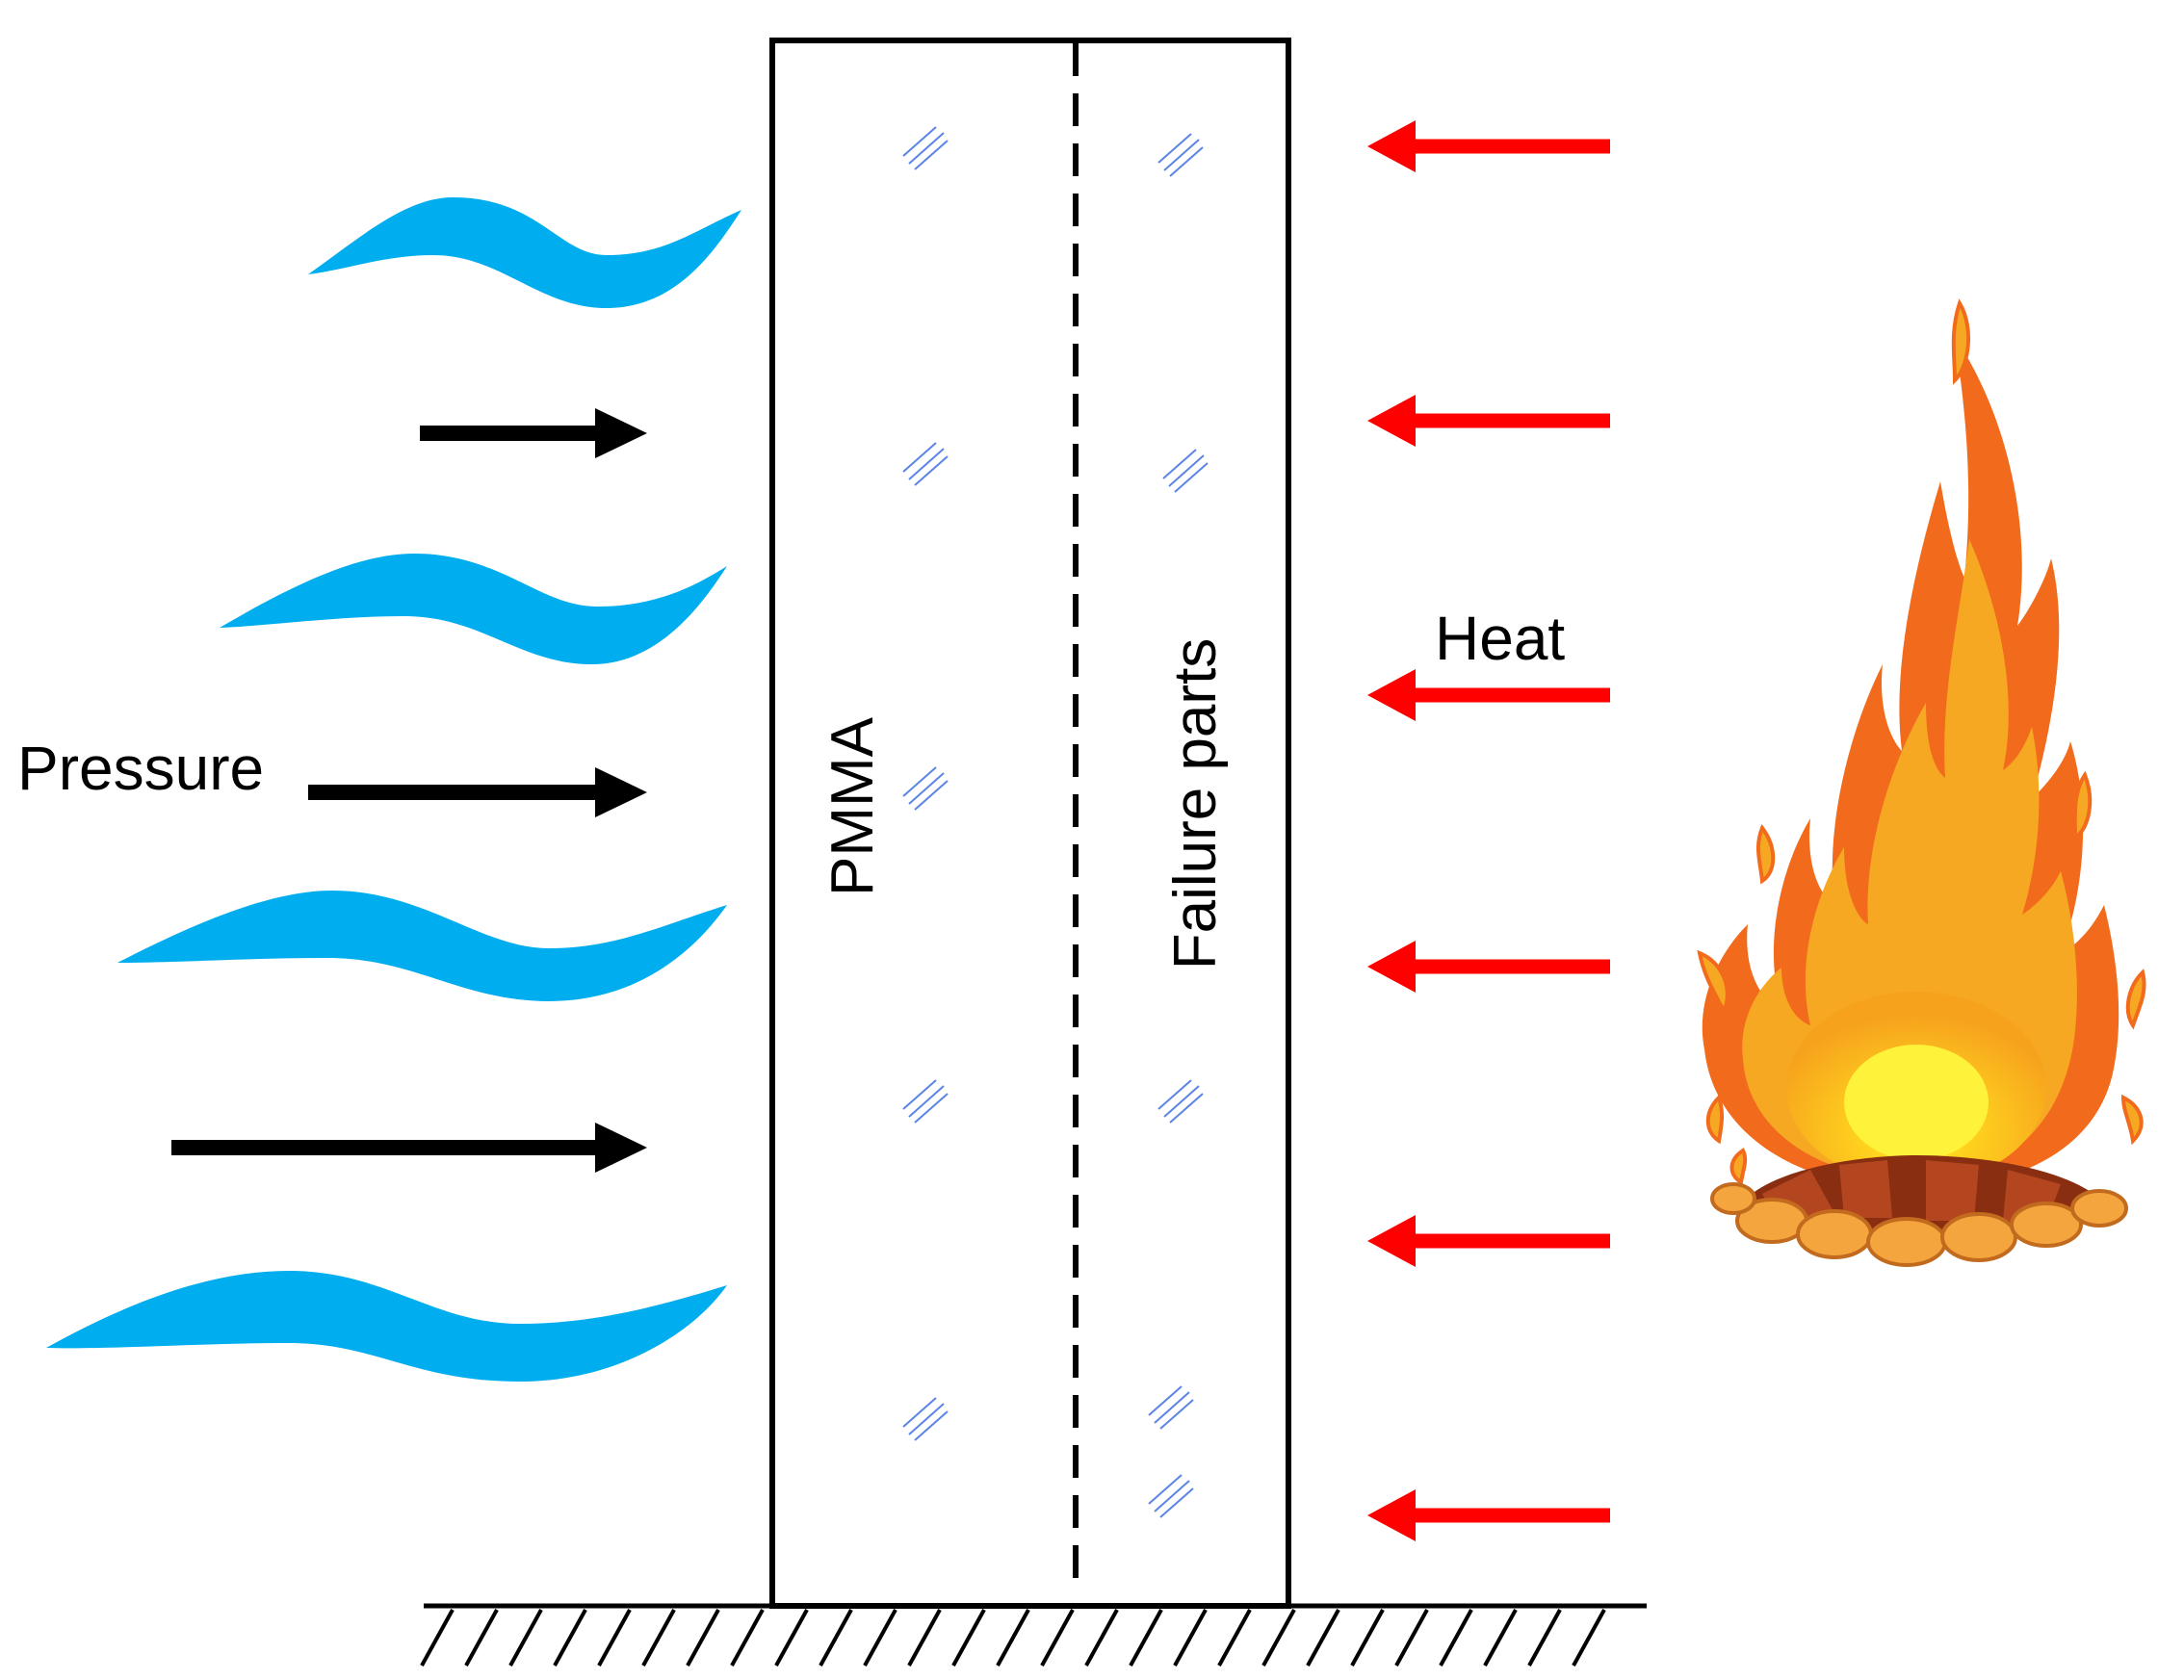 Image resolution: width=2184 pixels, height=1680 pixels. What do you see at coordinates (409, 790) in the screenshot?
I see `pressure-arrows` at bounding box center [409, 790].